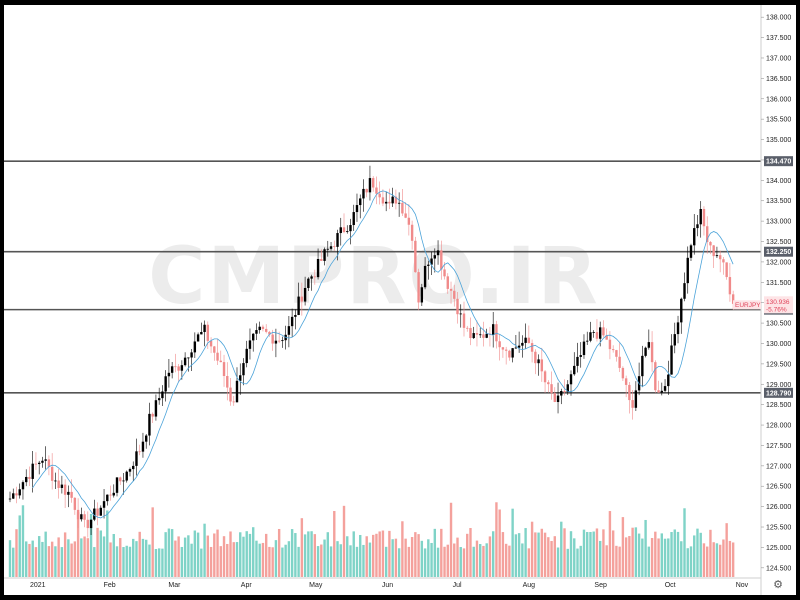  What do you see at coordinates (778, 161) in the screenshot?
I see `level-tag-bg` at bounding box center [778, 161].